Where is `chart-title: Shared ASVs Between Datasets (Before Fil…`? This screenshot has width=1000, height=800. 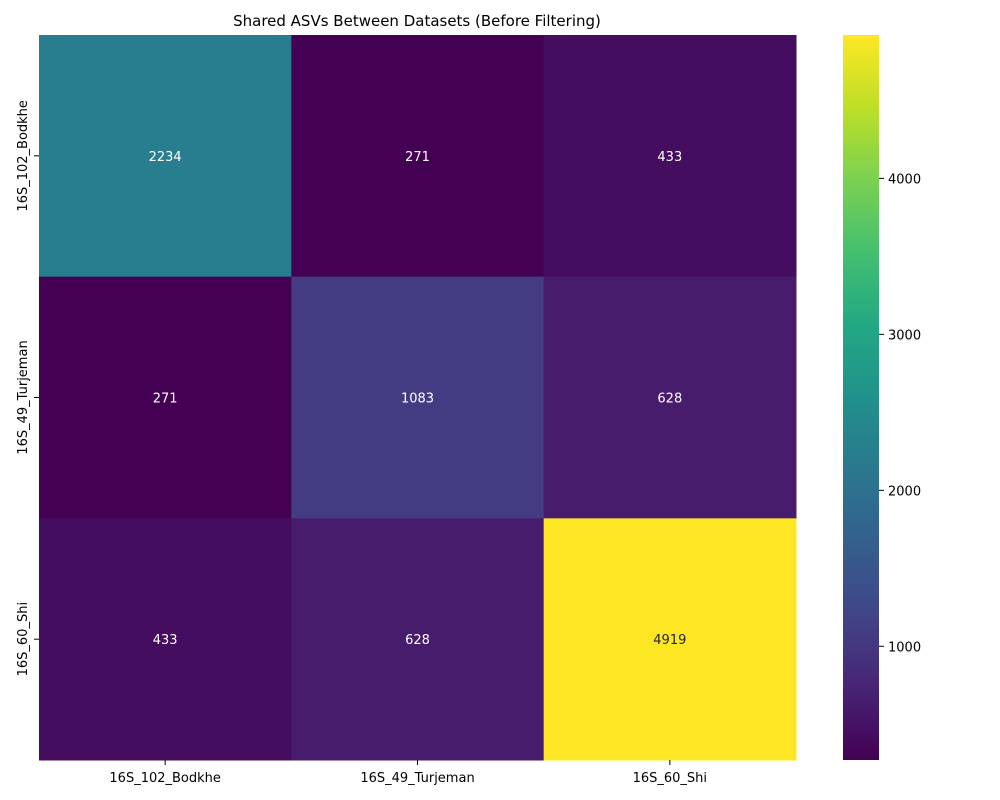
chart-title: Shared ASVs Between Datasets (Before Fil… is located at coordinates (417, 21).